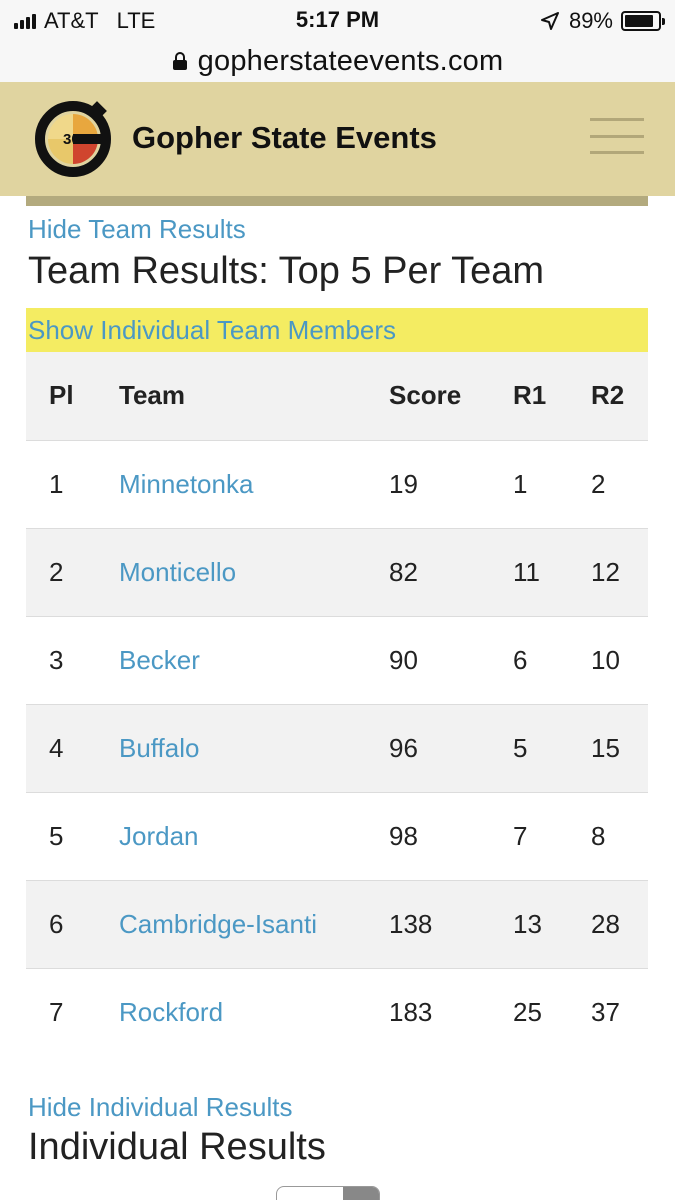 This screenshot has width=675, height=1200. What do you see at coordinates (451, 923) in the screenshot?
I see `score-cell: 138` at bounding box center [451, 923].